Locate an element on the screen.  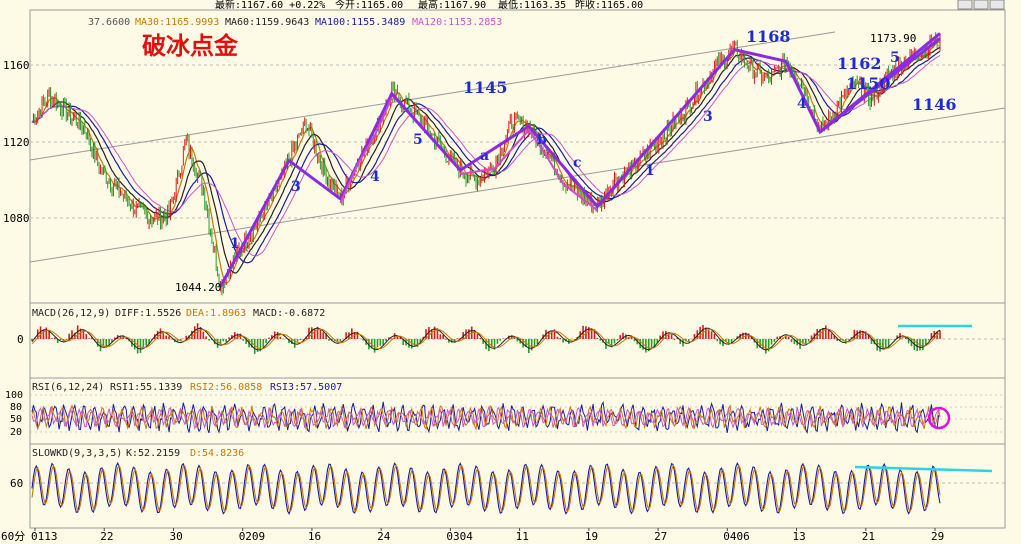
rsi-tick-100: 100 is located at coordinates (14, 395).